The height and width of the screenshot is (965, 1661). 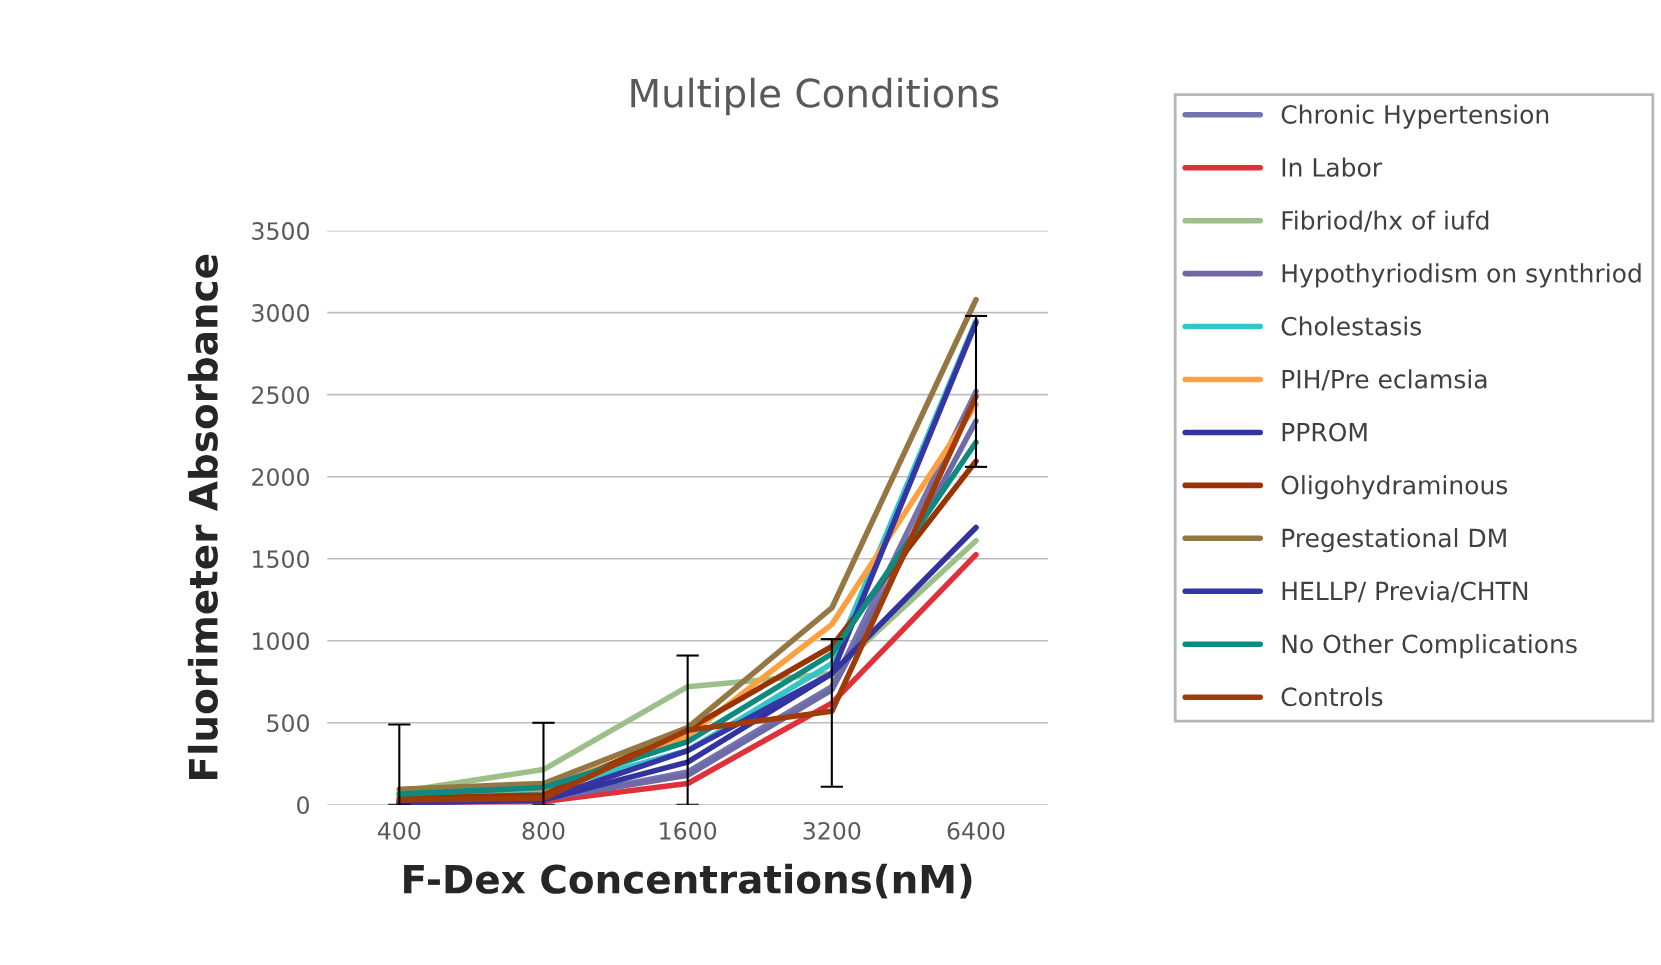 What do you see at coordinates (280, 395) in the screenshot?
I see `y-tick-label: 2500` at bounding box center [280, 395].